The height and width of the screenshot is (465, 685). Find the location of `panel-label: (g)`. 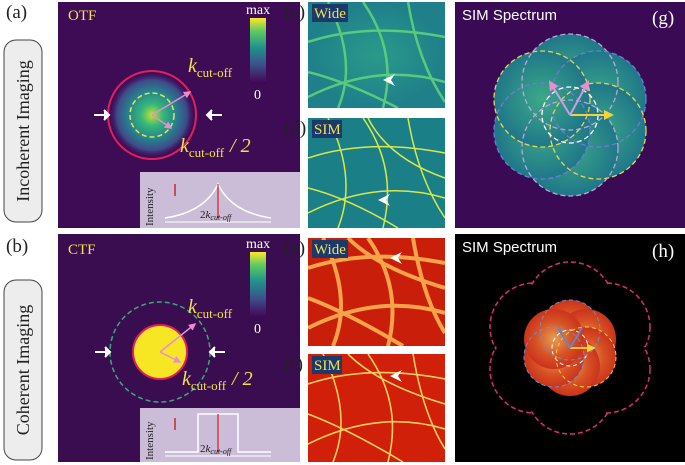

panel-label: (g) is located at coordinates (663, 18).